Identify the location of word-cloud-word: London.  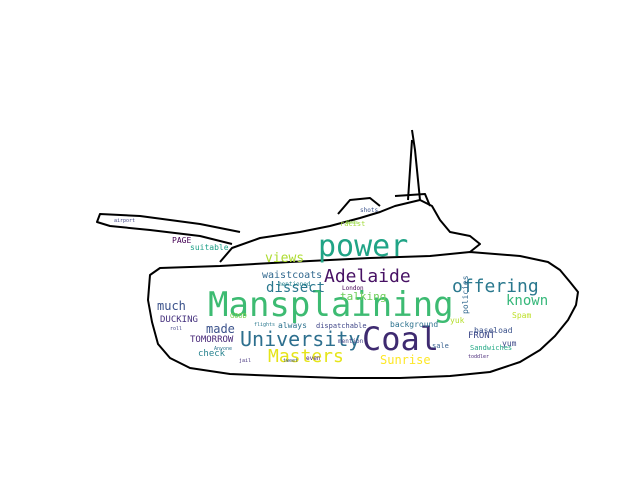
(353, 288).